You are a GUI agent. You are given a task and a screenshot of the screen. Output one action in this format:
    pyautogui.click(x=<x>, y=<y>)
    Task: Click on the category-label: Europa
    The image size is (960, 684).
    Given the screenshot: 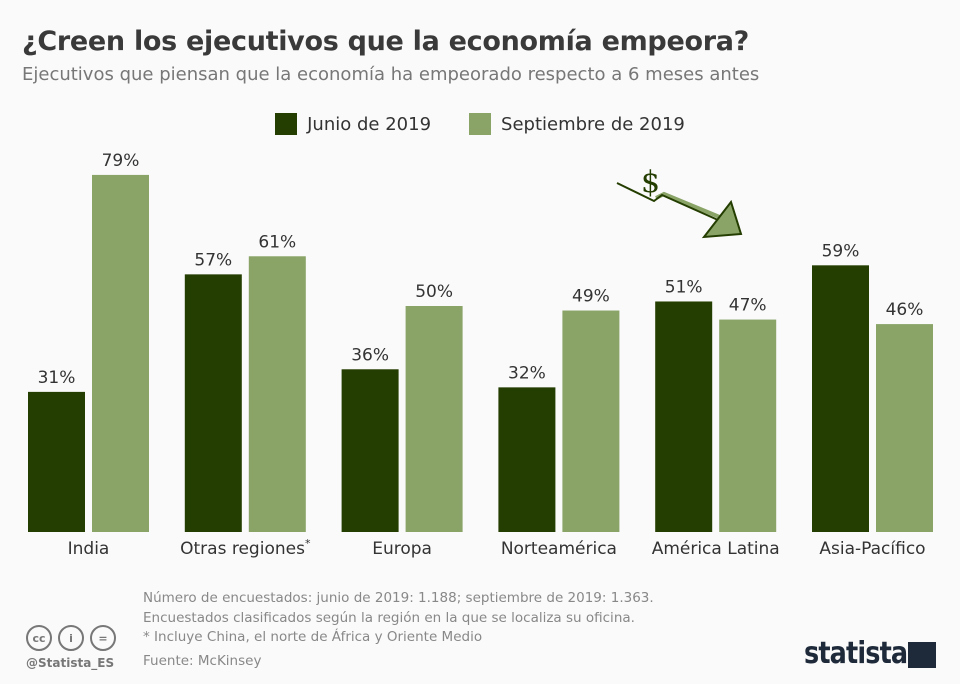 What is the action you would take?
    pyautogui.click(x=402, y=549)
    